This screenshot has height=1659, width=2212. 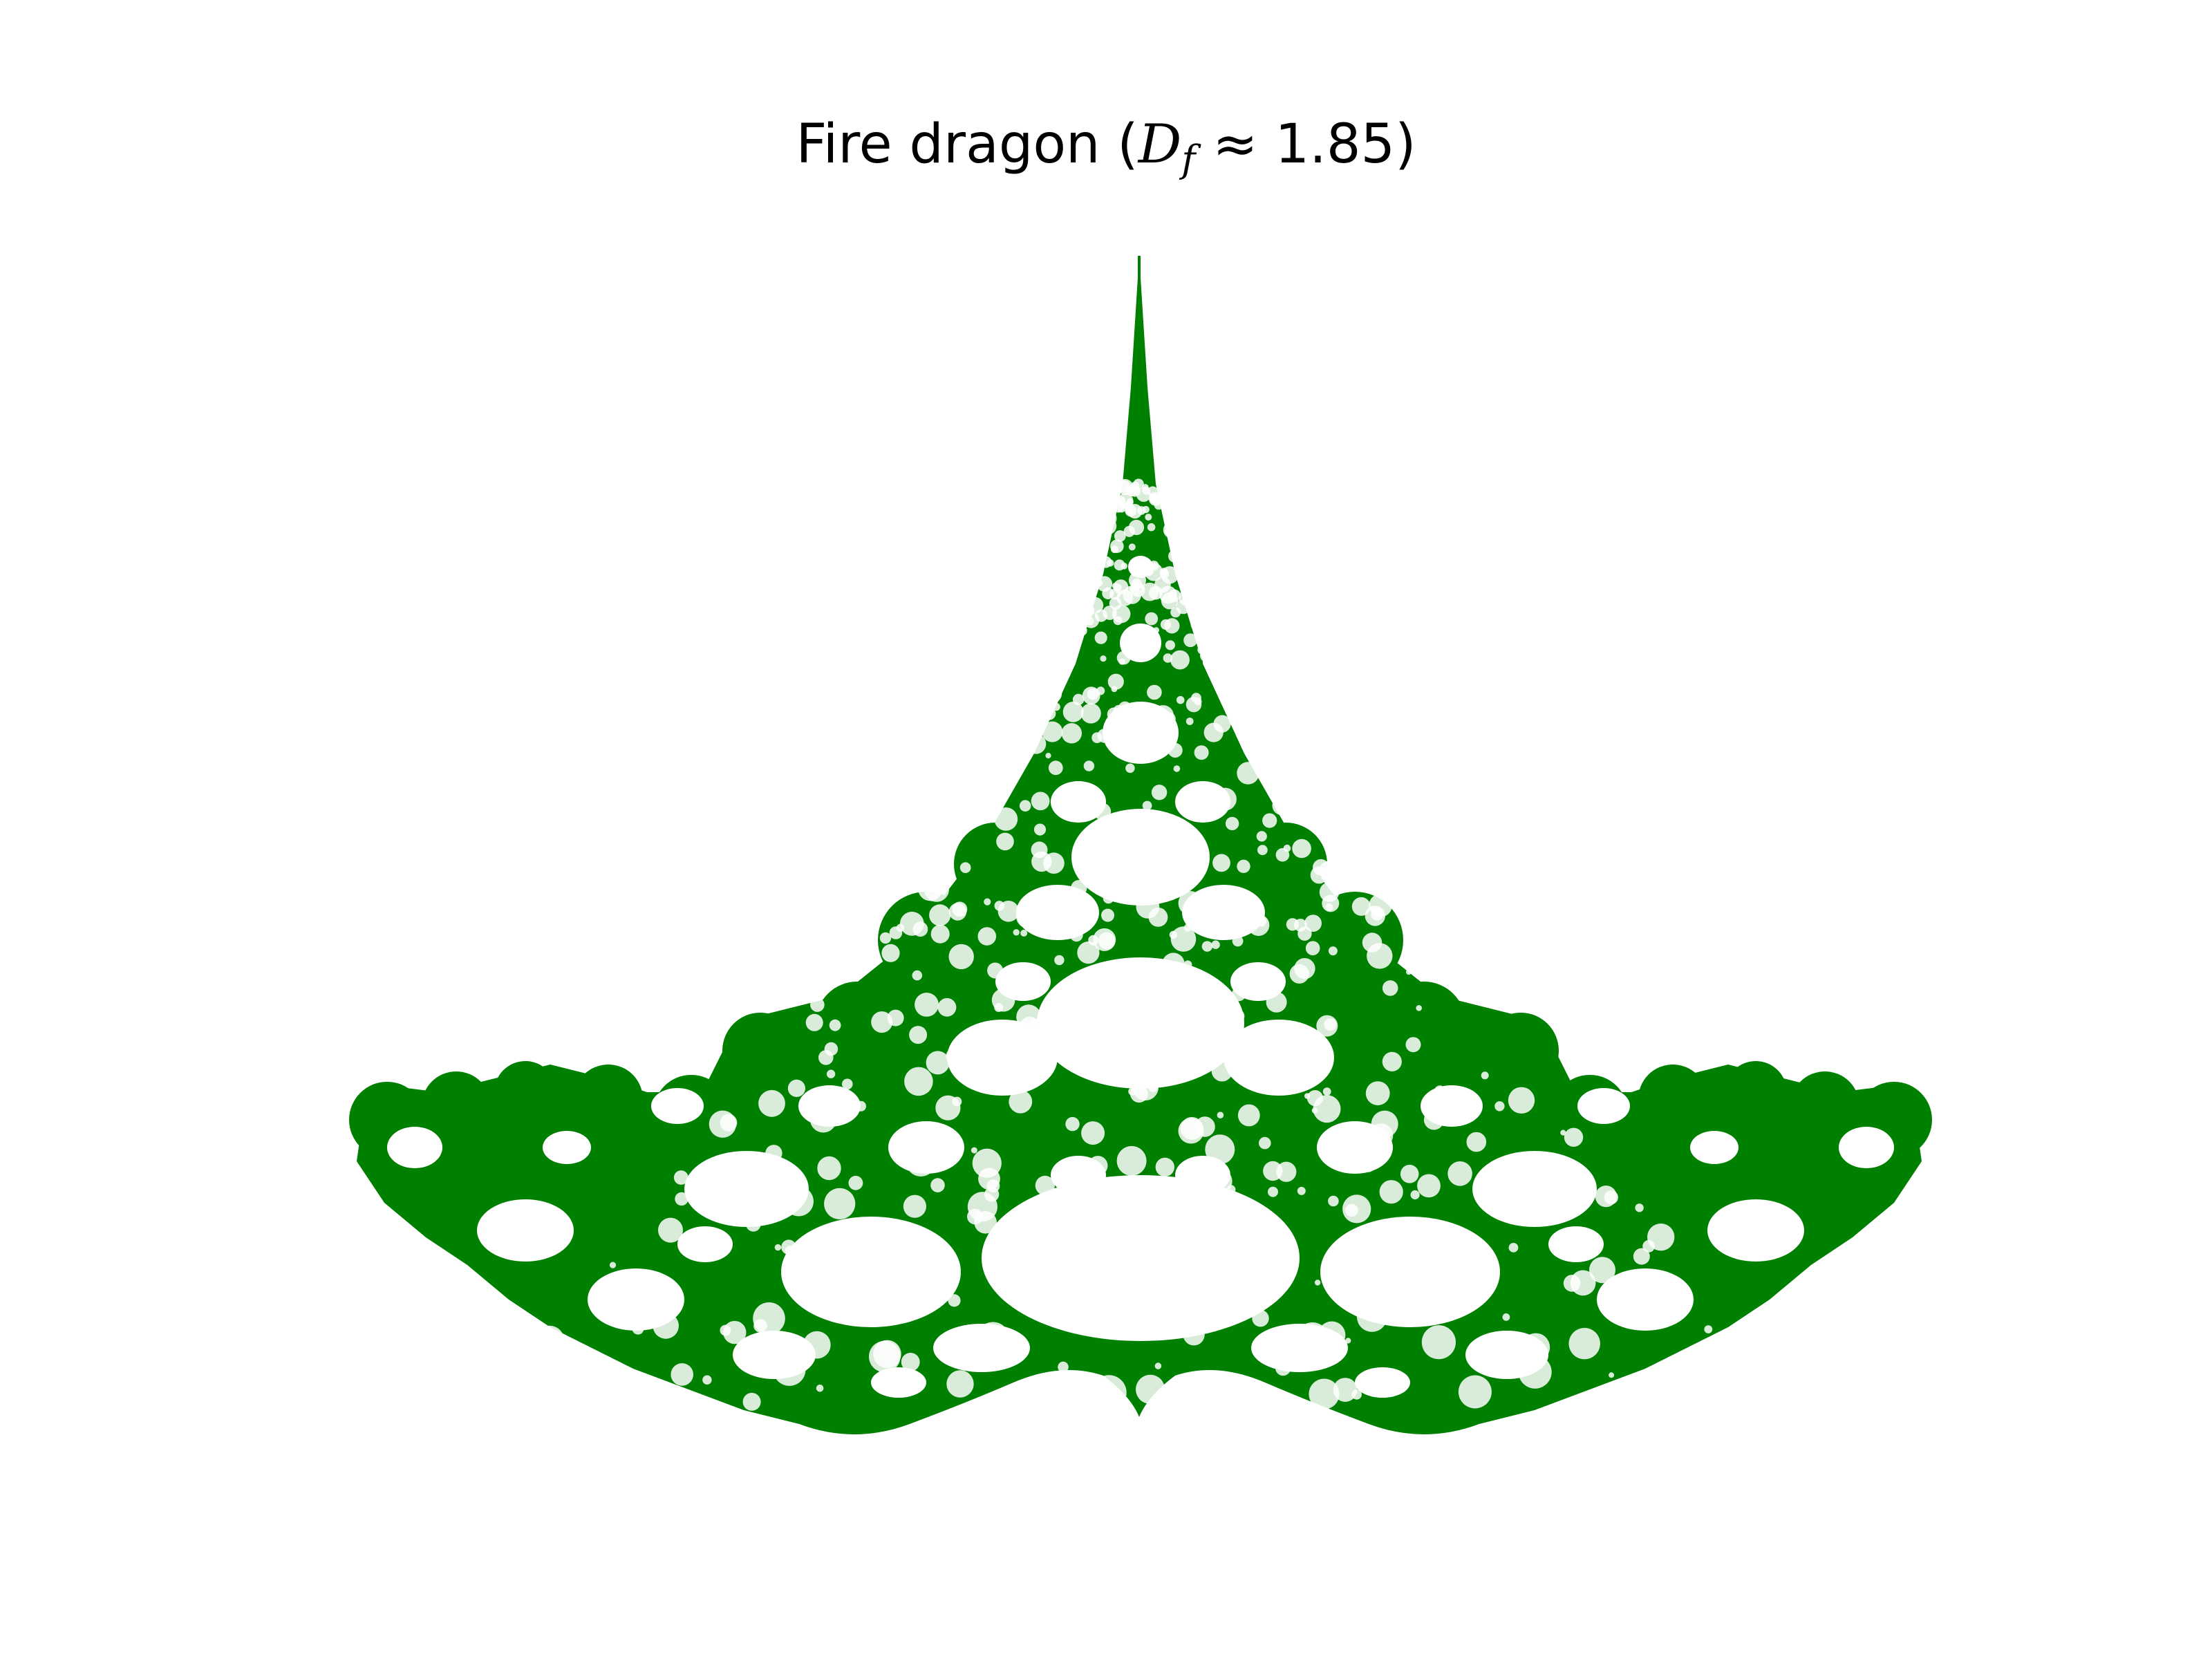 I want to click on fractal-hem-bump, so click(x=1756, y=1092).